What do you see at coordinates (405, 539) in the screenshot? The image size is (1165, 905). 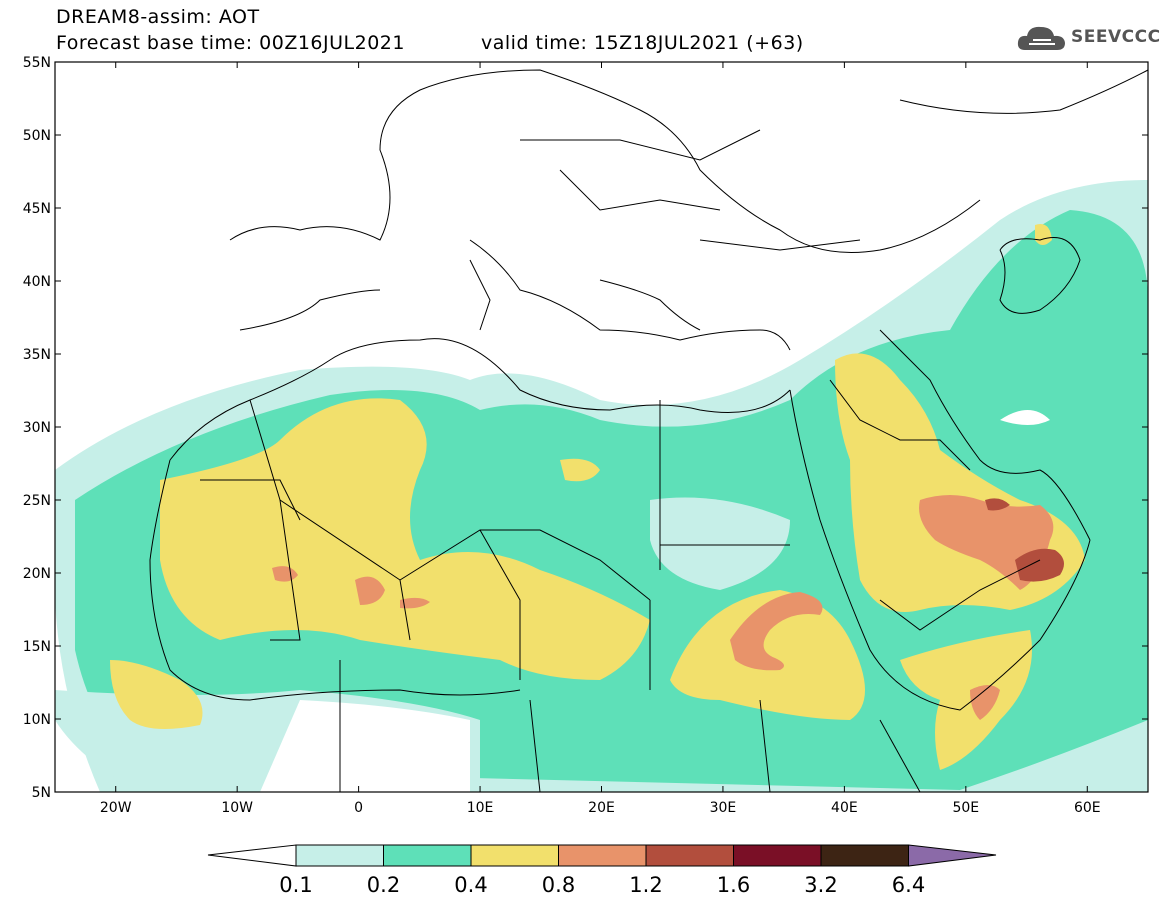 I see `aot-level-0.4` at bounding box center [405, 539].